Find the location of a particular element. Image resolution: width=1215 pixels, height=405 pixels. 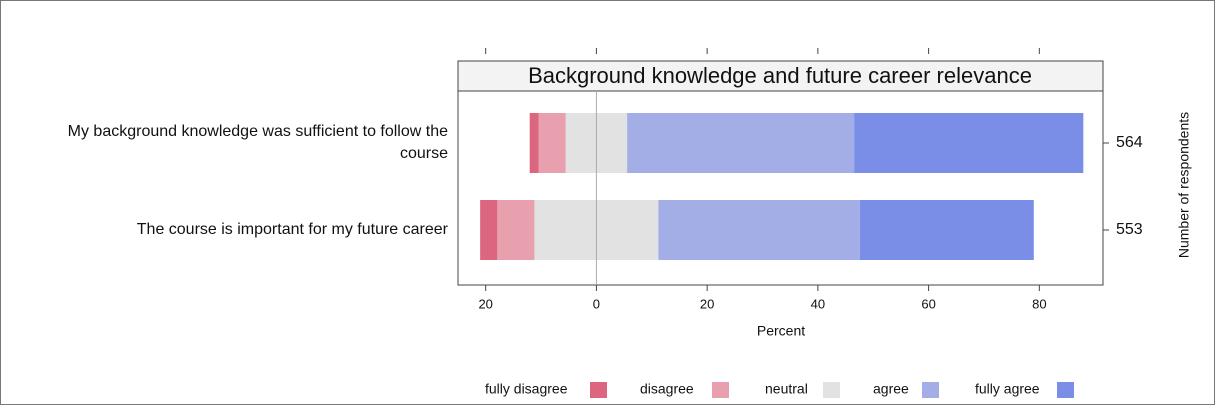

strip is located at coordinates (780, 76).